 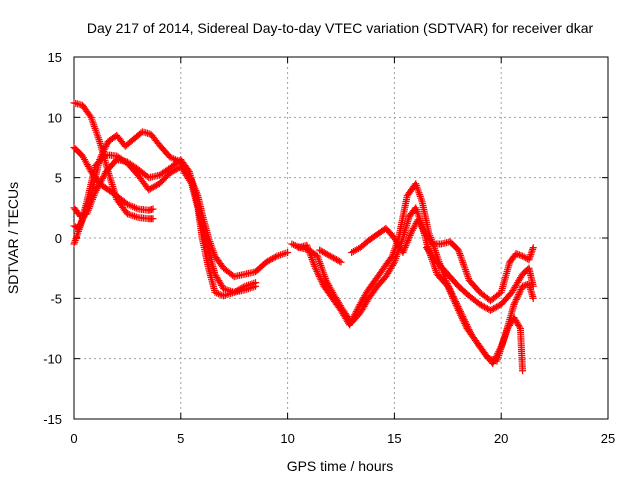 I want to click on x-tick-label: 0, so click(x=73, y=438).